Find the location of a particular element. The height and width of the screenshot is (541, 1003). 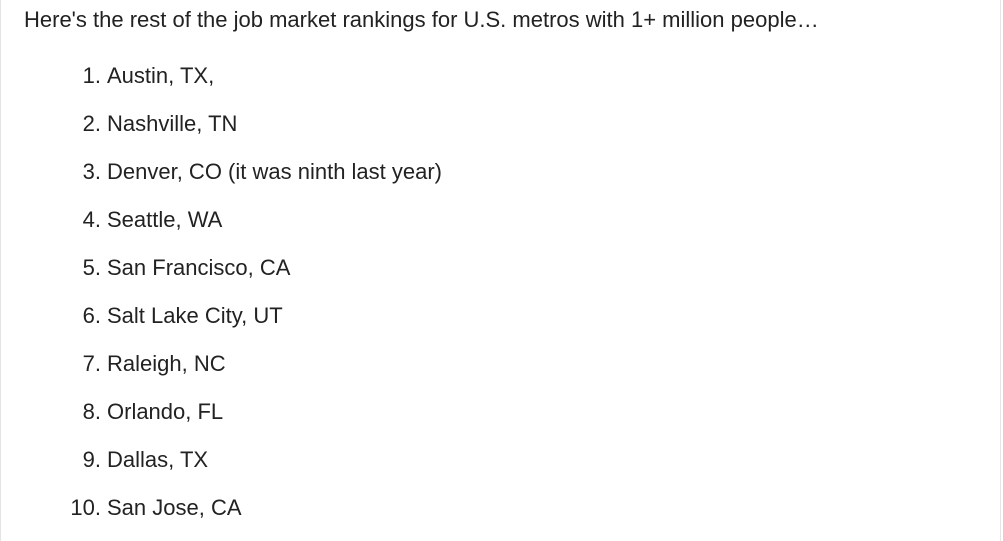

left-border is located at coordinates (0, 270).